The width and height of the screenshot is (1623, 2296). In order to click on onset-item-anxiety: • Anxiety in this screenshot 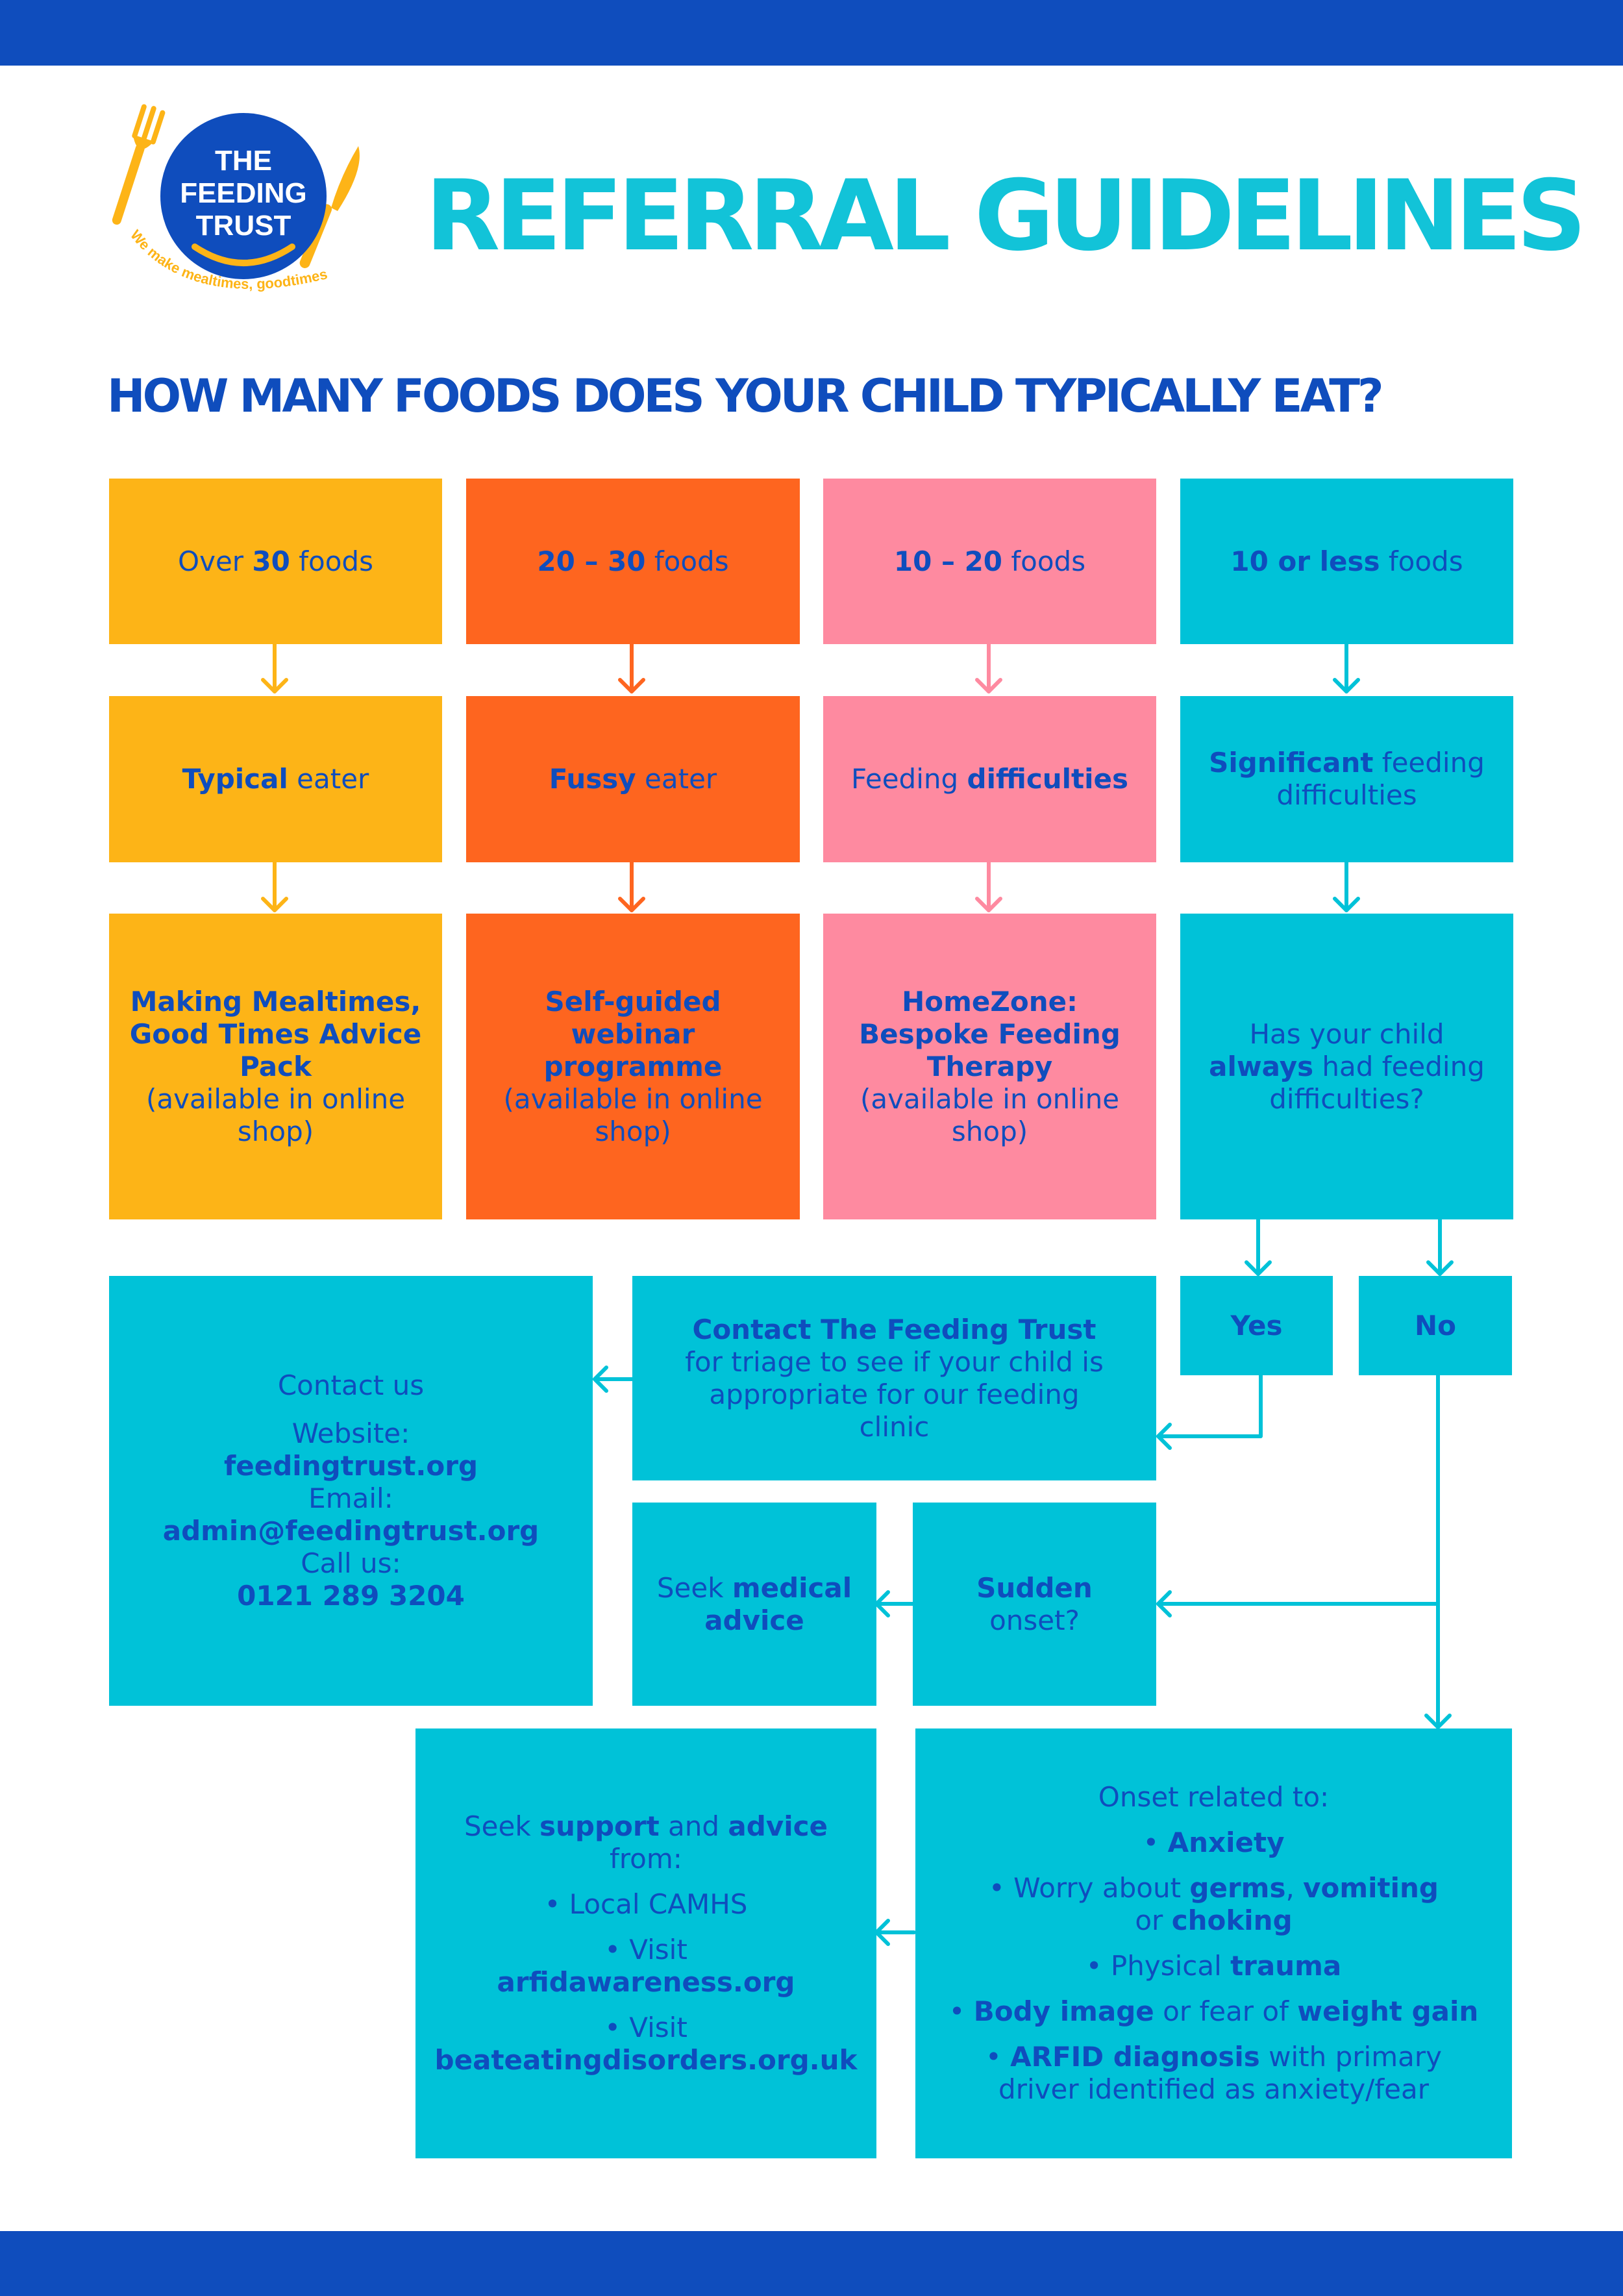, I will do `click(1214, 1843)`.